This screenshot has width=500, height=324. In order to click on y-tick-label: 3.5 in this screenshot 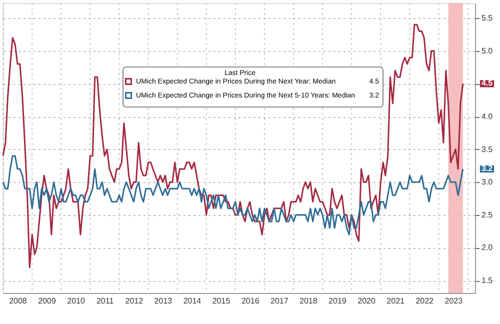, I will do `click(488, 149)`.